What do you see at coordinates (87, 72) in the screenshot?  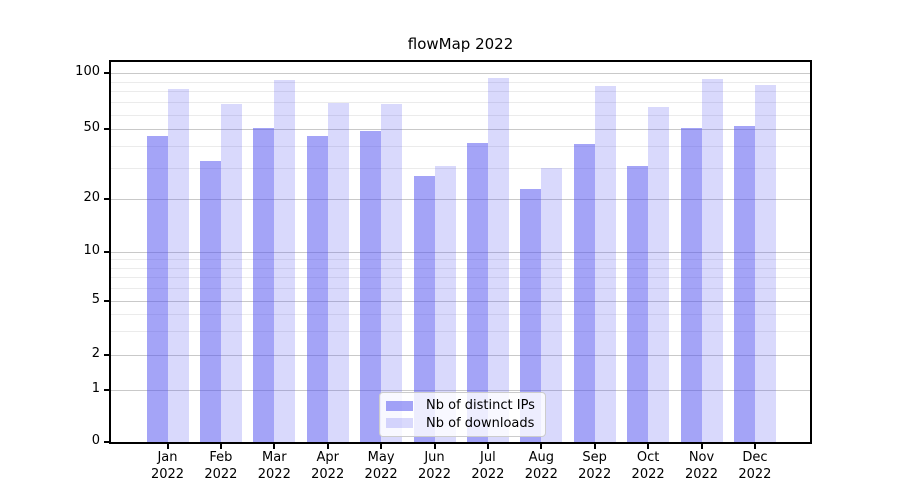 I see `y-tick-label: 100` at bounding box center [87, 72].